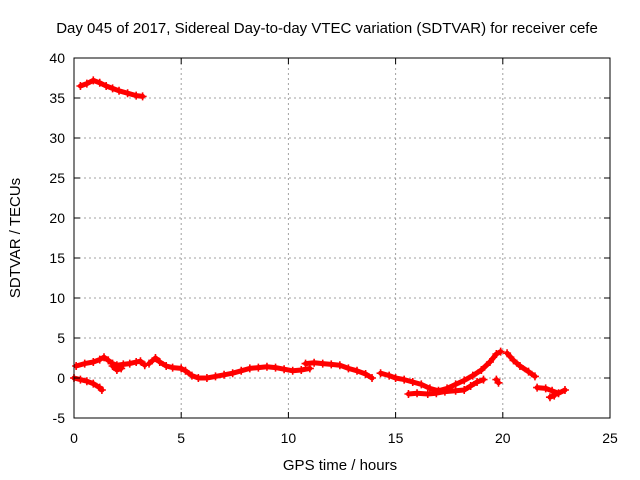 Image resolution: width=640 pixels, height=480 pixels. Describe the element at coordinates (57, 218) in the screenshot. I see `y-tick-label: 20` at that location.